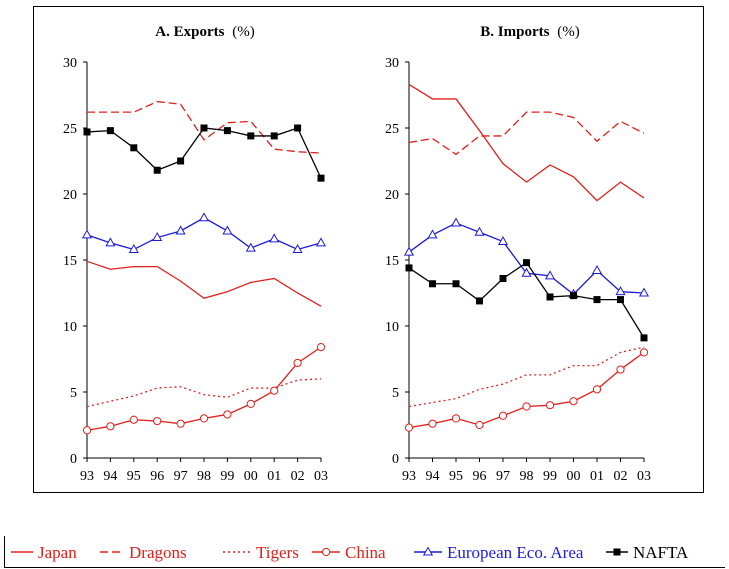 The height and width of the screenshot is (569, 729). What do you see at coordinates (392, 261) in the screenshot?
I see `y-tick-label: 15` at bounding box center [392, 261].